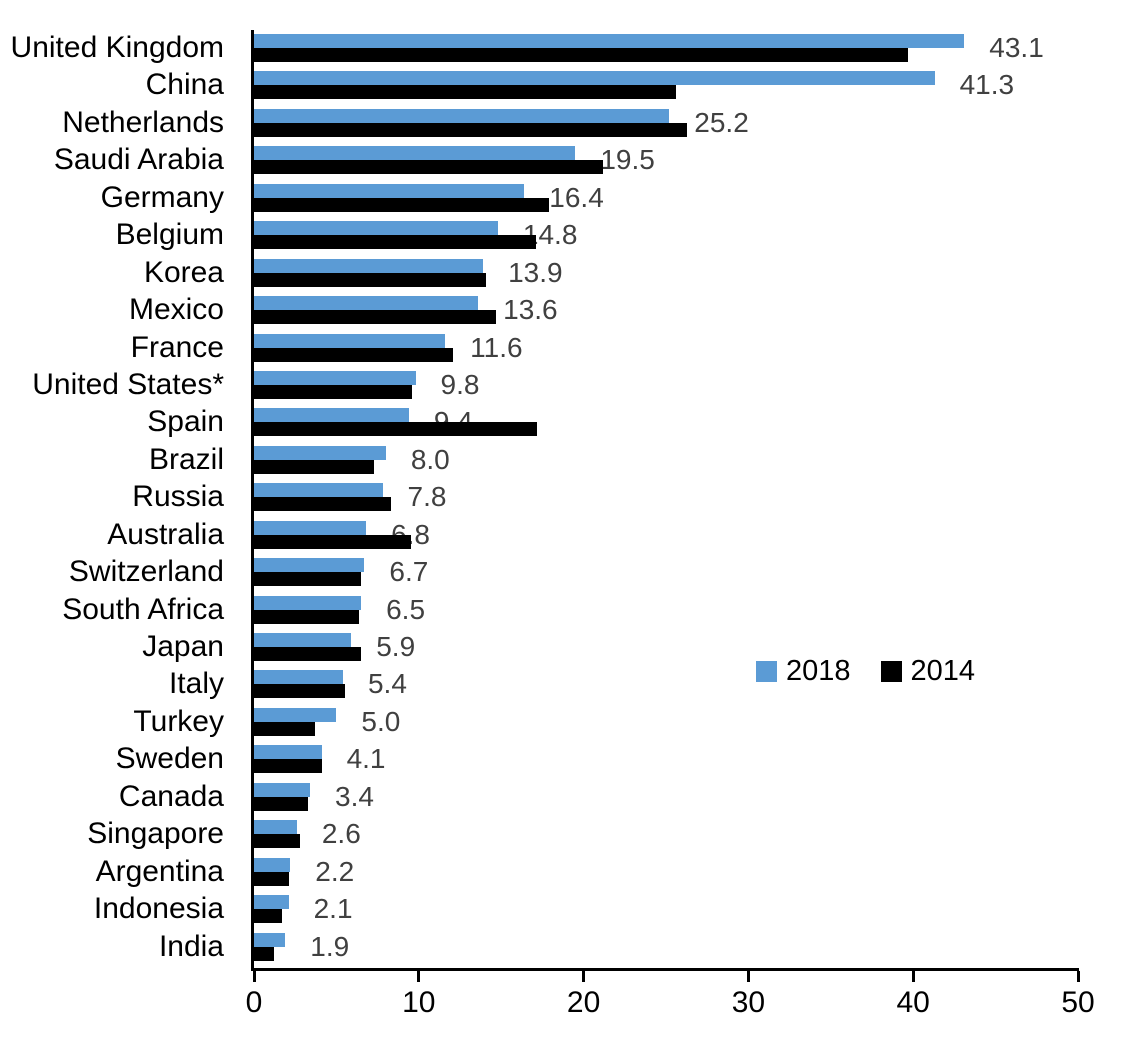 The image size is (1123, 1041). I want to click on category-label: Netherlands, so click(143, 122).